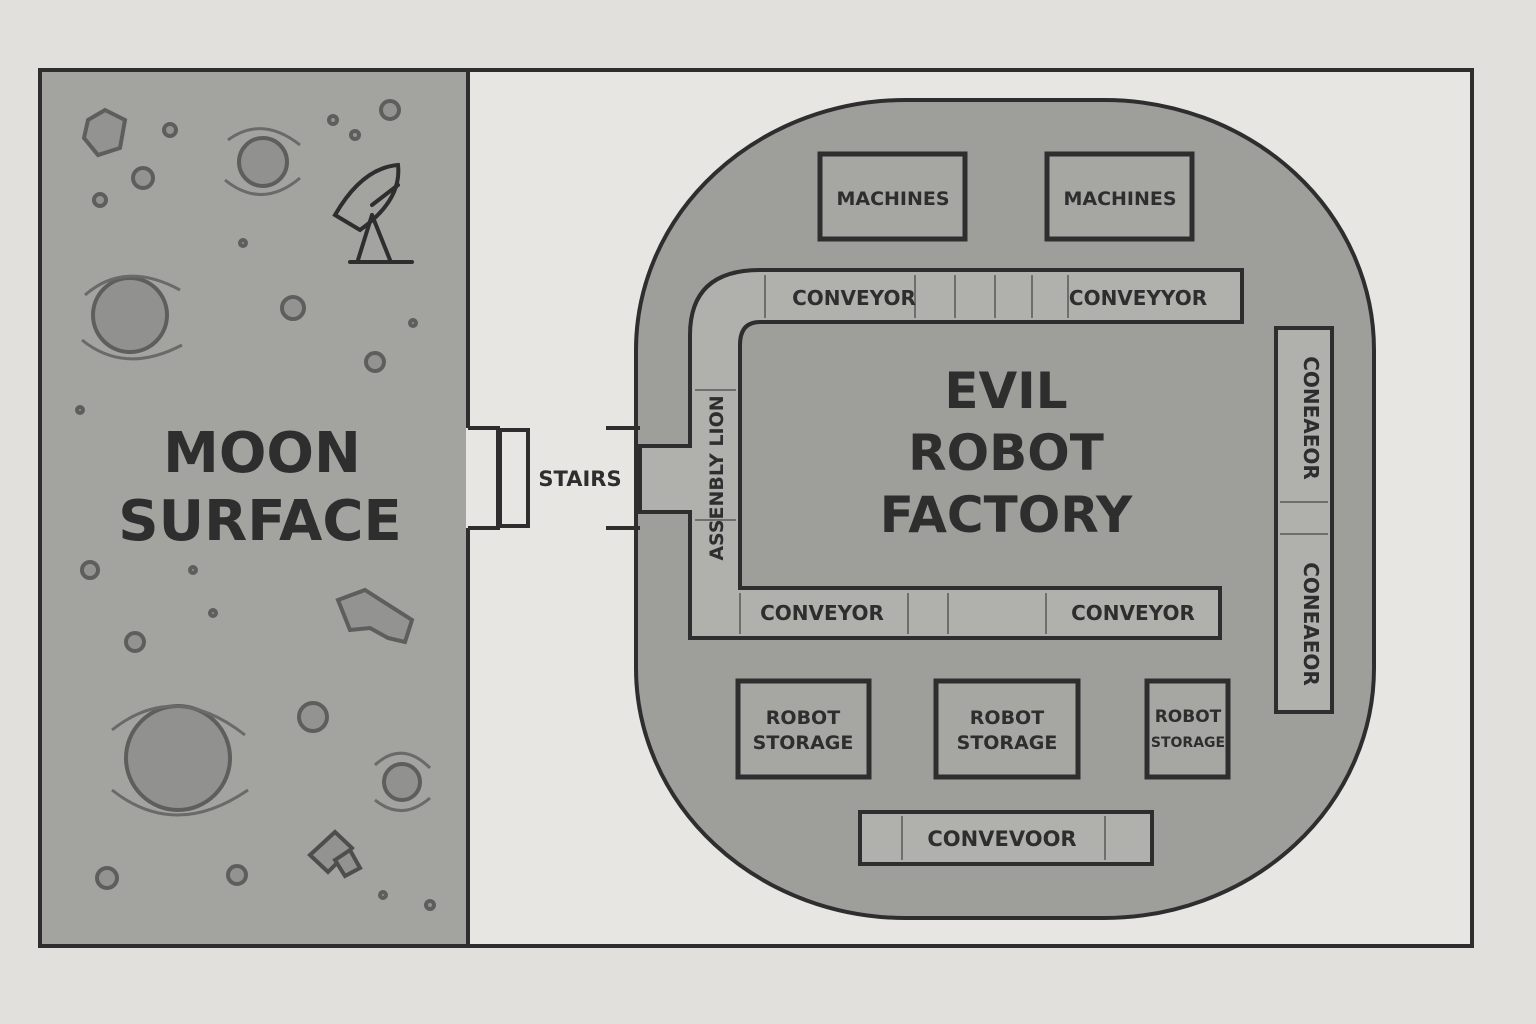  I want to click on conveyor-label-bottom: CONVEVOOR, so click(1001, 839).